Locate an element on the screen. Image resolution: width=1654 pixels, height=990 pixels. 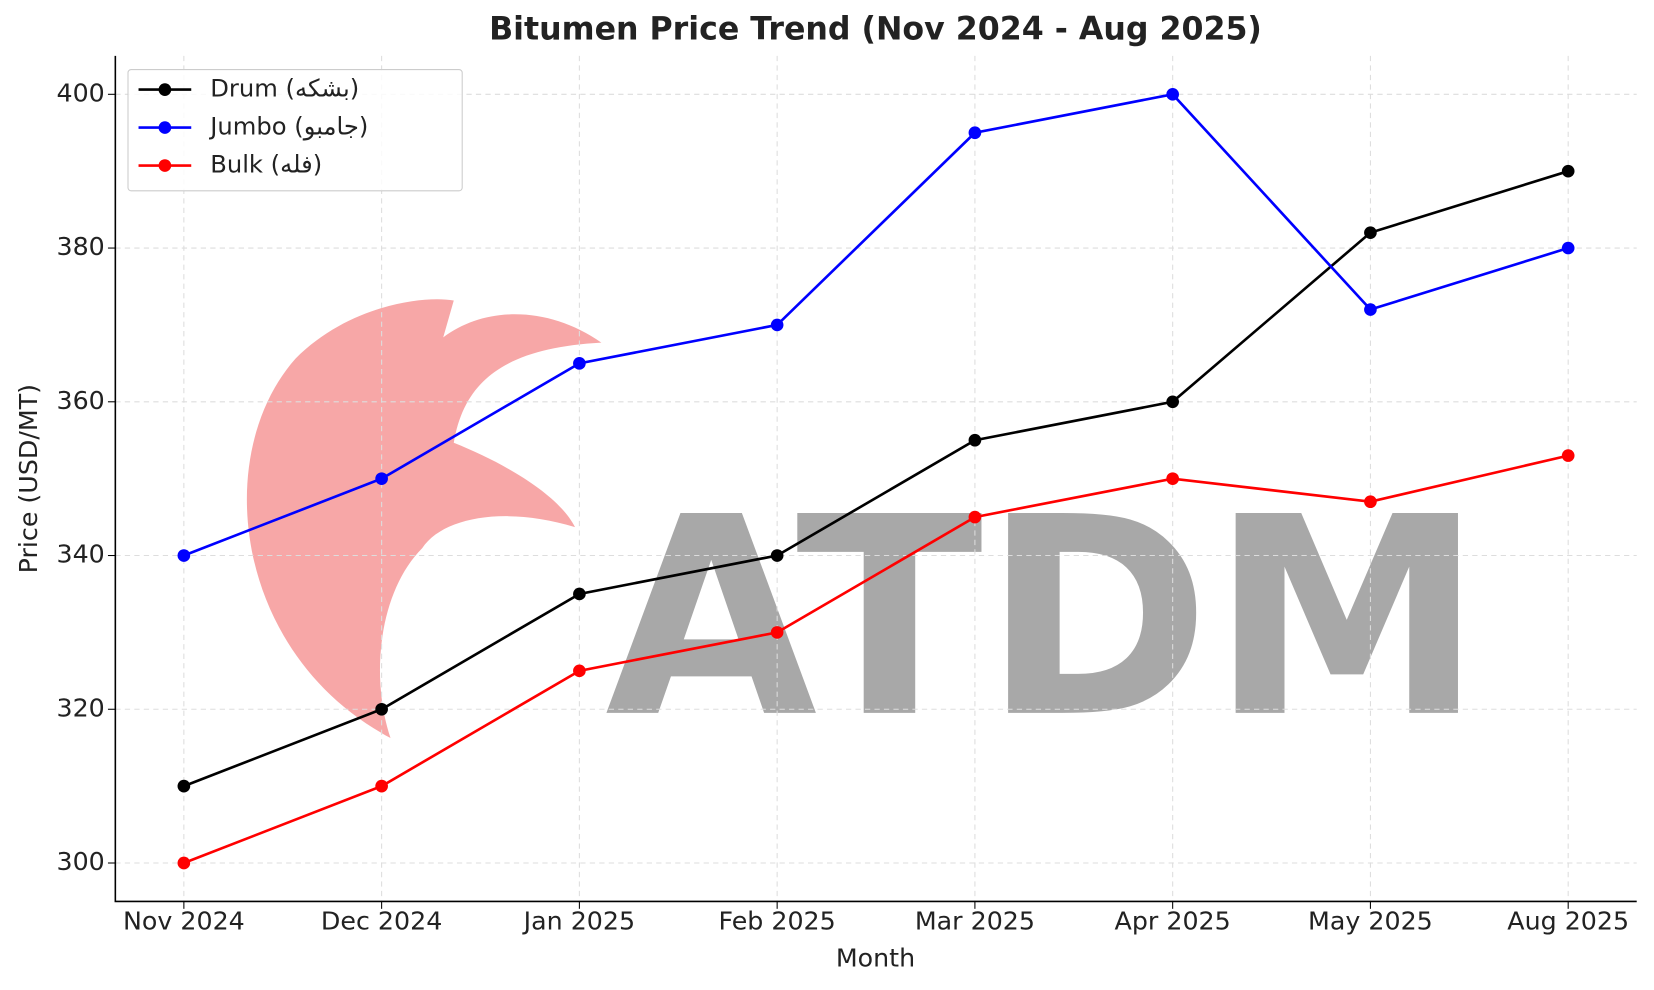
x-tick-label: May 2025 is located at coordinates (1370, 921).